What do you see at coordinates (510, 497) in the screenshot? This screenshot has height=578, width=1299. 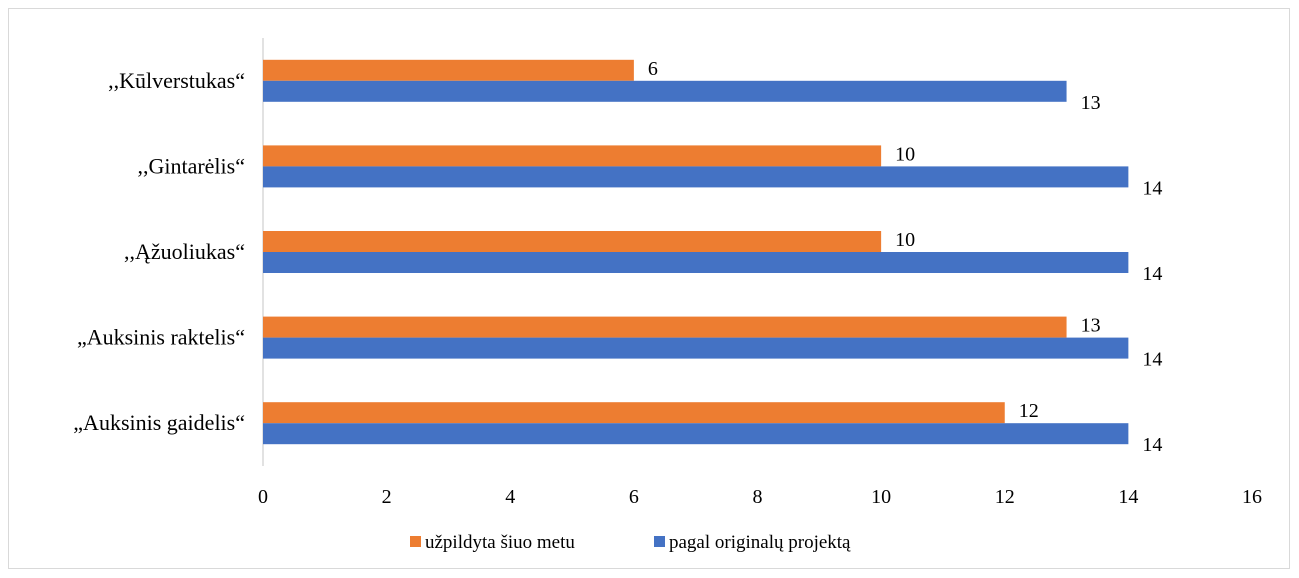 I see `x-tick-label: 4` at bounding box center [510, 497].